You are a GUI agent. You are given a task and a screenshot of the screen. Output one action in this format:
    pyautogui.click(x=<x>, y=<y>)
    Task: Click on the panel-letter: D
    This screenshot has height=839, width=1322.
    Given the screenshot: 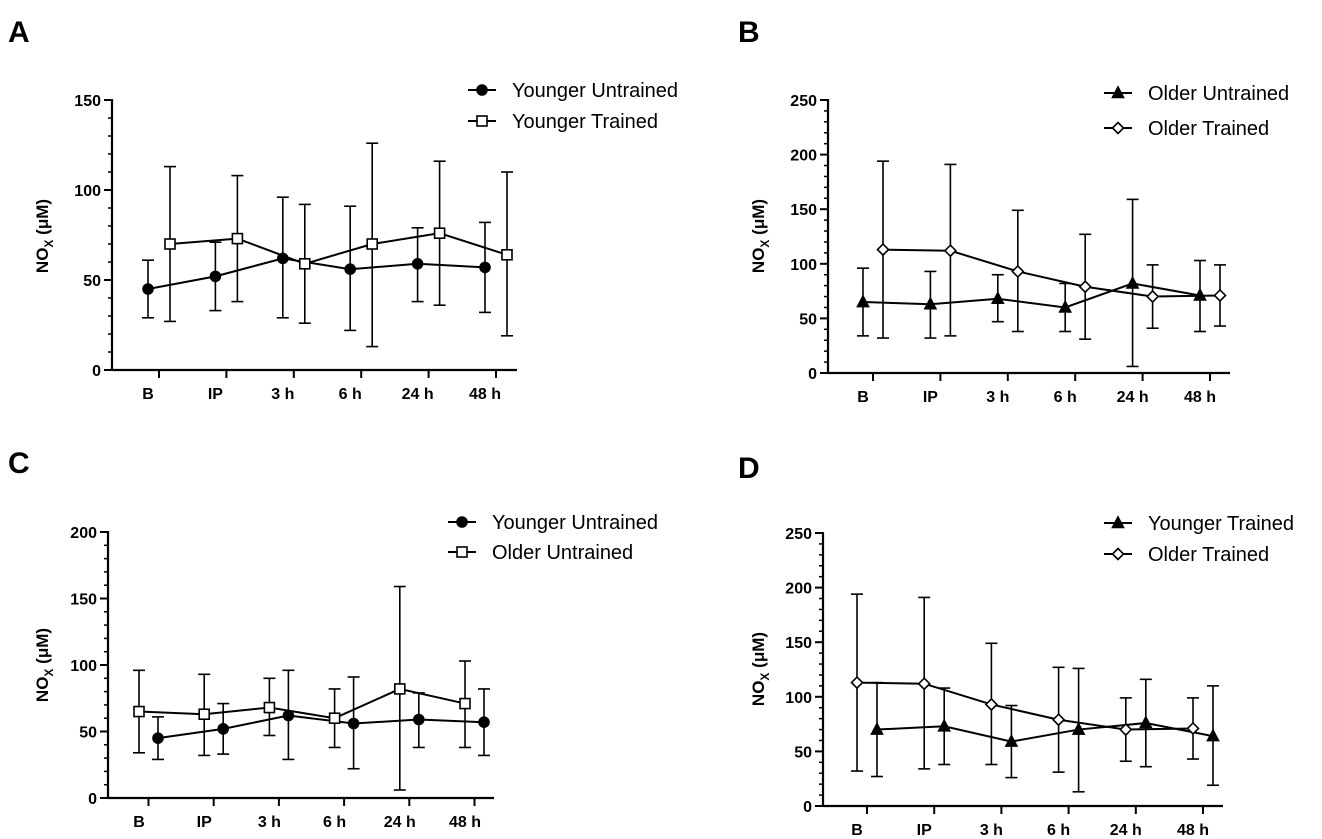 What is the action you would take?
    pyautogui.click(x=749, y=468)
    